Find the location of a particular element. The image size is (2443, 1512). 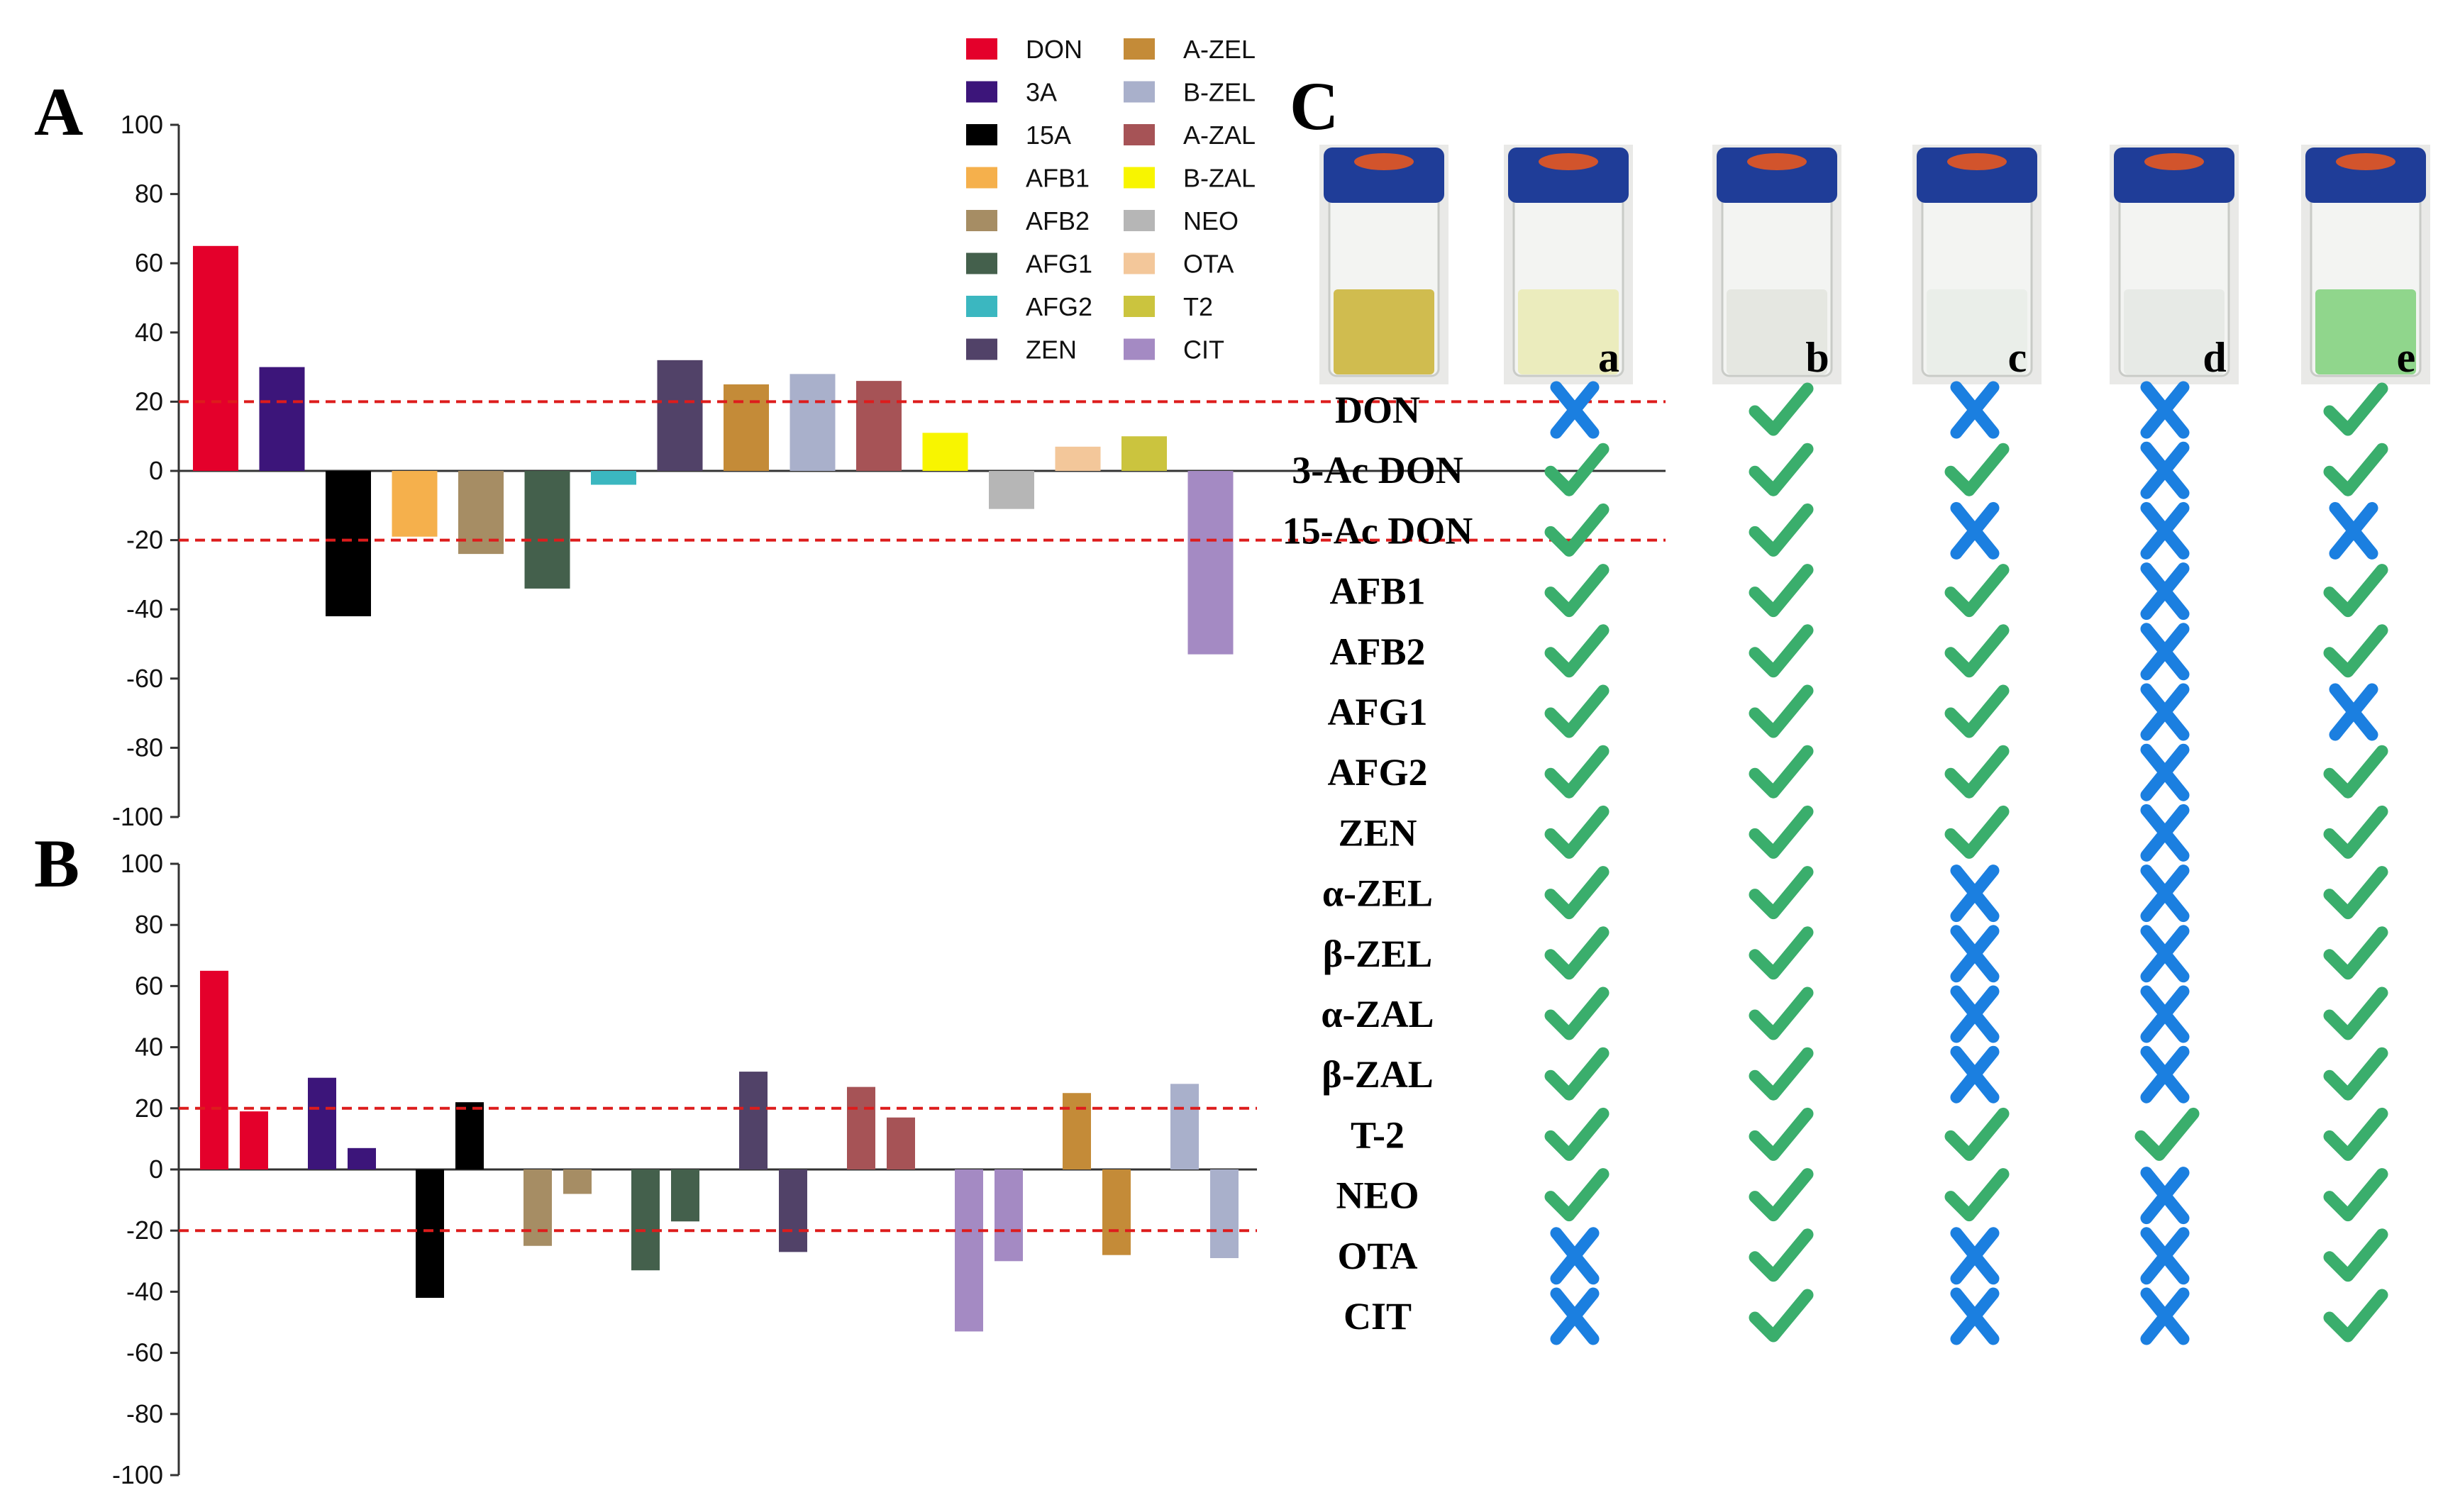

legend-label: ZEN is located at coordinates (1051, 350).